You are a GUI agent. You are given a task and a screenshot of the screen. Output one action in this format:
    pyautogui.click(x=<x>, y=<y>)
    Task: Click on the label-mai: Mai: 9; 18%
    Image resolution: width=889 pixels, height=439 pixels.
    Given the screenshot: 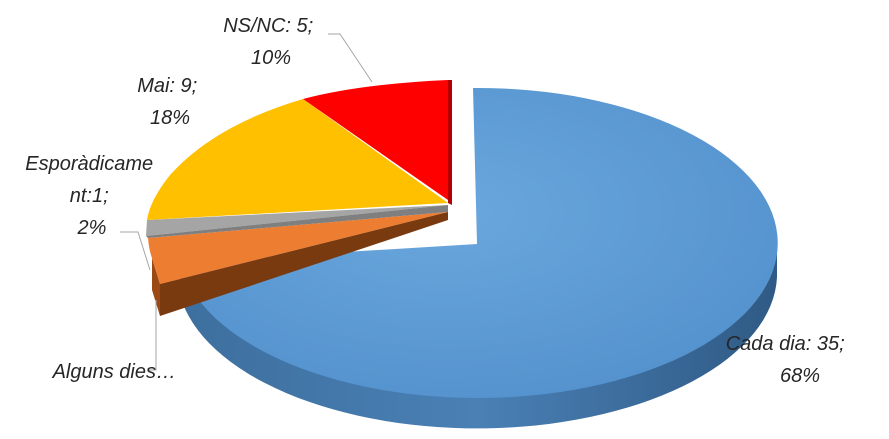 What is the action you would take?
    pyautogui.click(x=170, y=102)
    